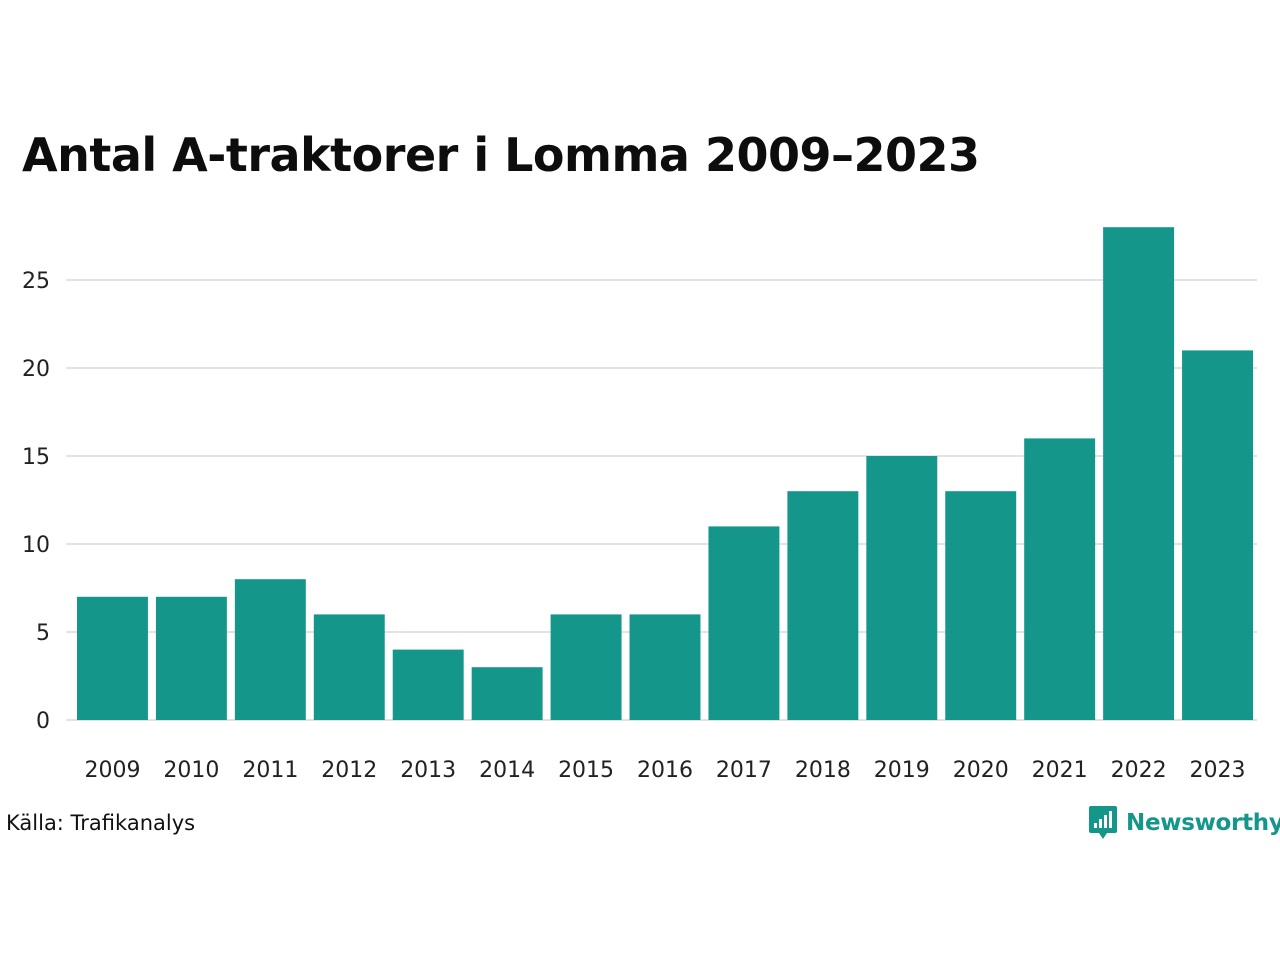 The image size is (1280, 960). Describe the element at coordinates (349, 770) in the screenshot. I see `x-tick-label: 2012` at that location.